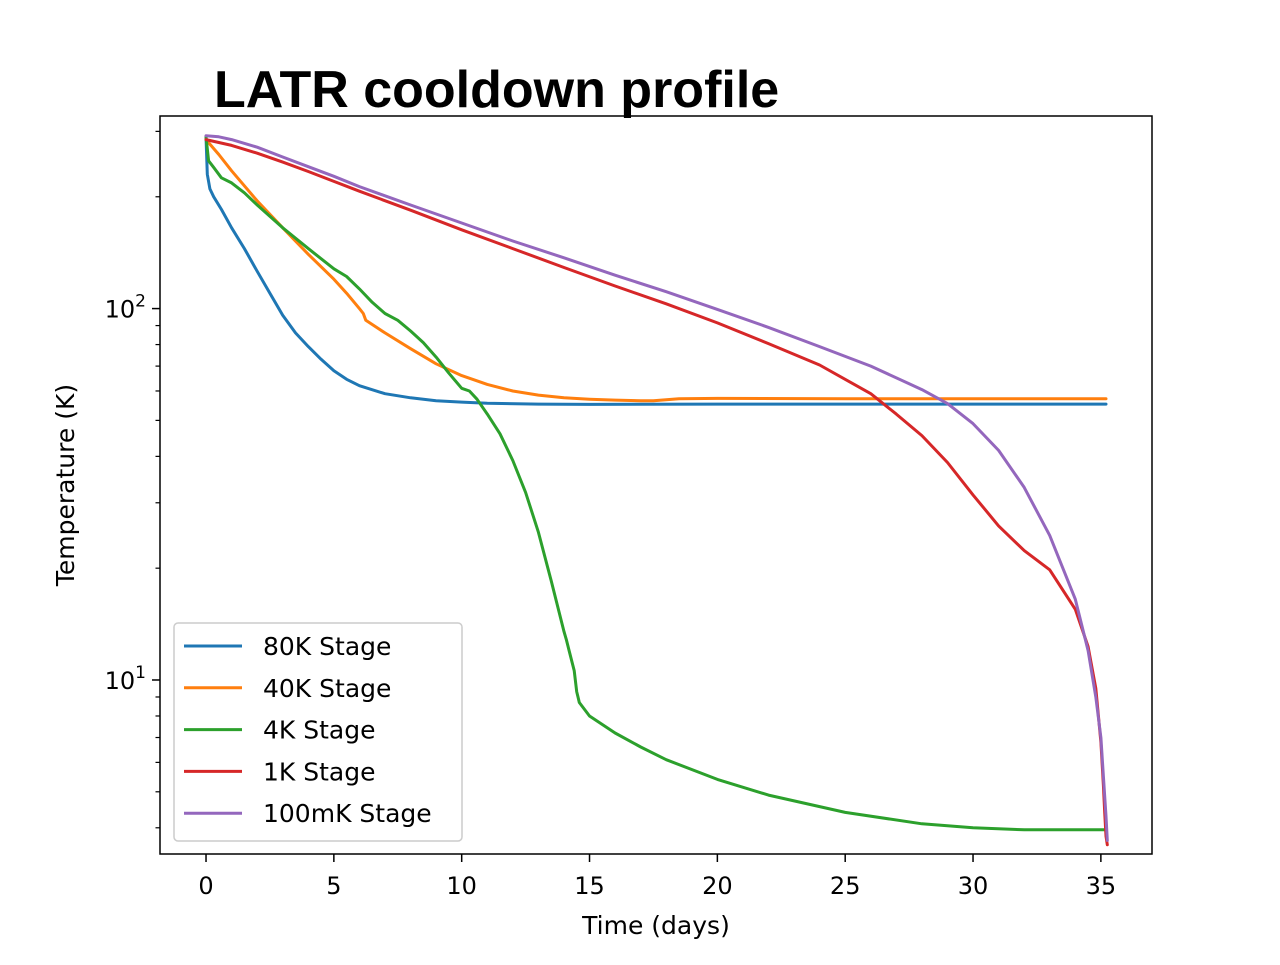  Describe the element at coordinates (657, 877) in the screenshot. I see `x-axis: 0 5 10 15 20 25 30 35` at that location.